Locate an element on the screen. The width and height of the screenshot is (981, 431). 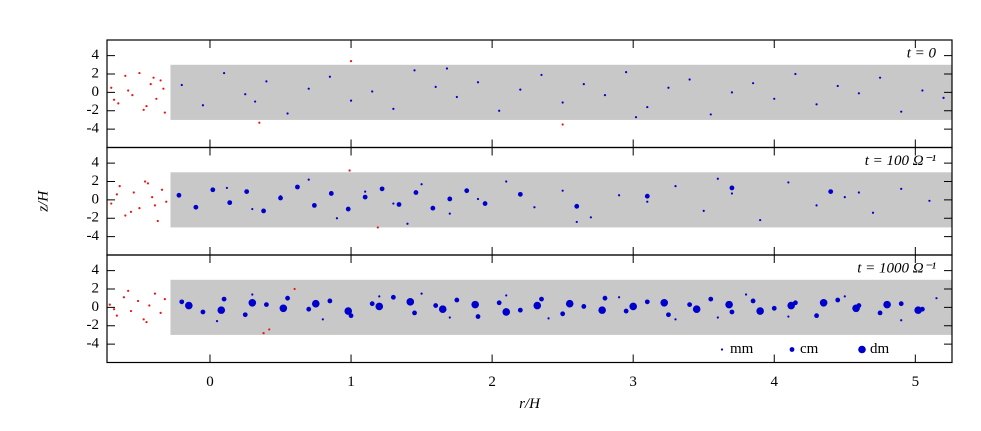
legend-label: cm is located at coordinates (809, 349).